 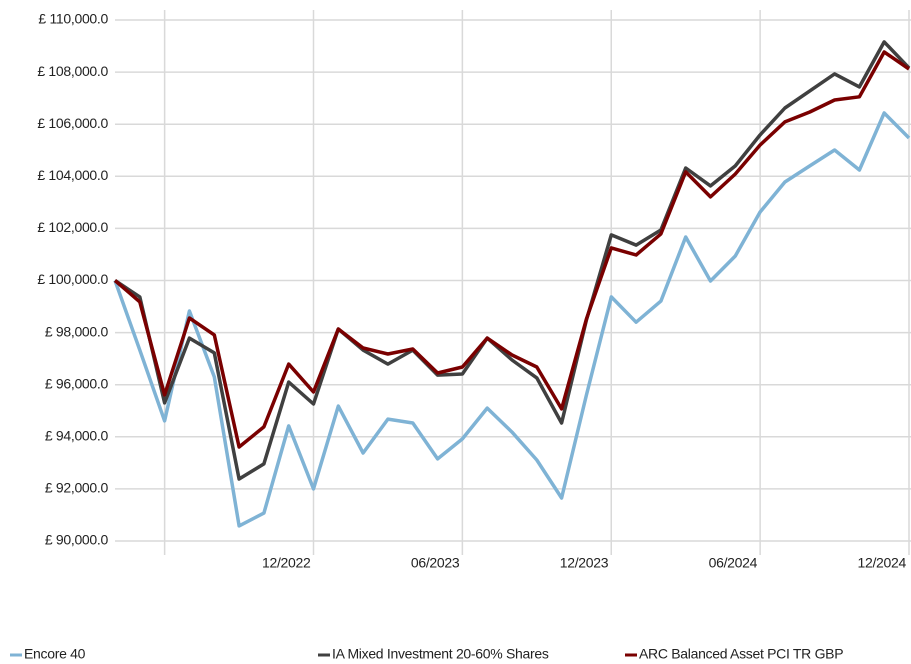 What do you see at coordinates (733, 563) in the screenshot?
I see `x-tick-label: 06/2024` at bounding box center [733, 563].